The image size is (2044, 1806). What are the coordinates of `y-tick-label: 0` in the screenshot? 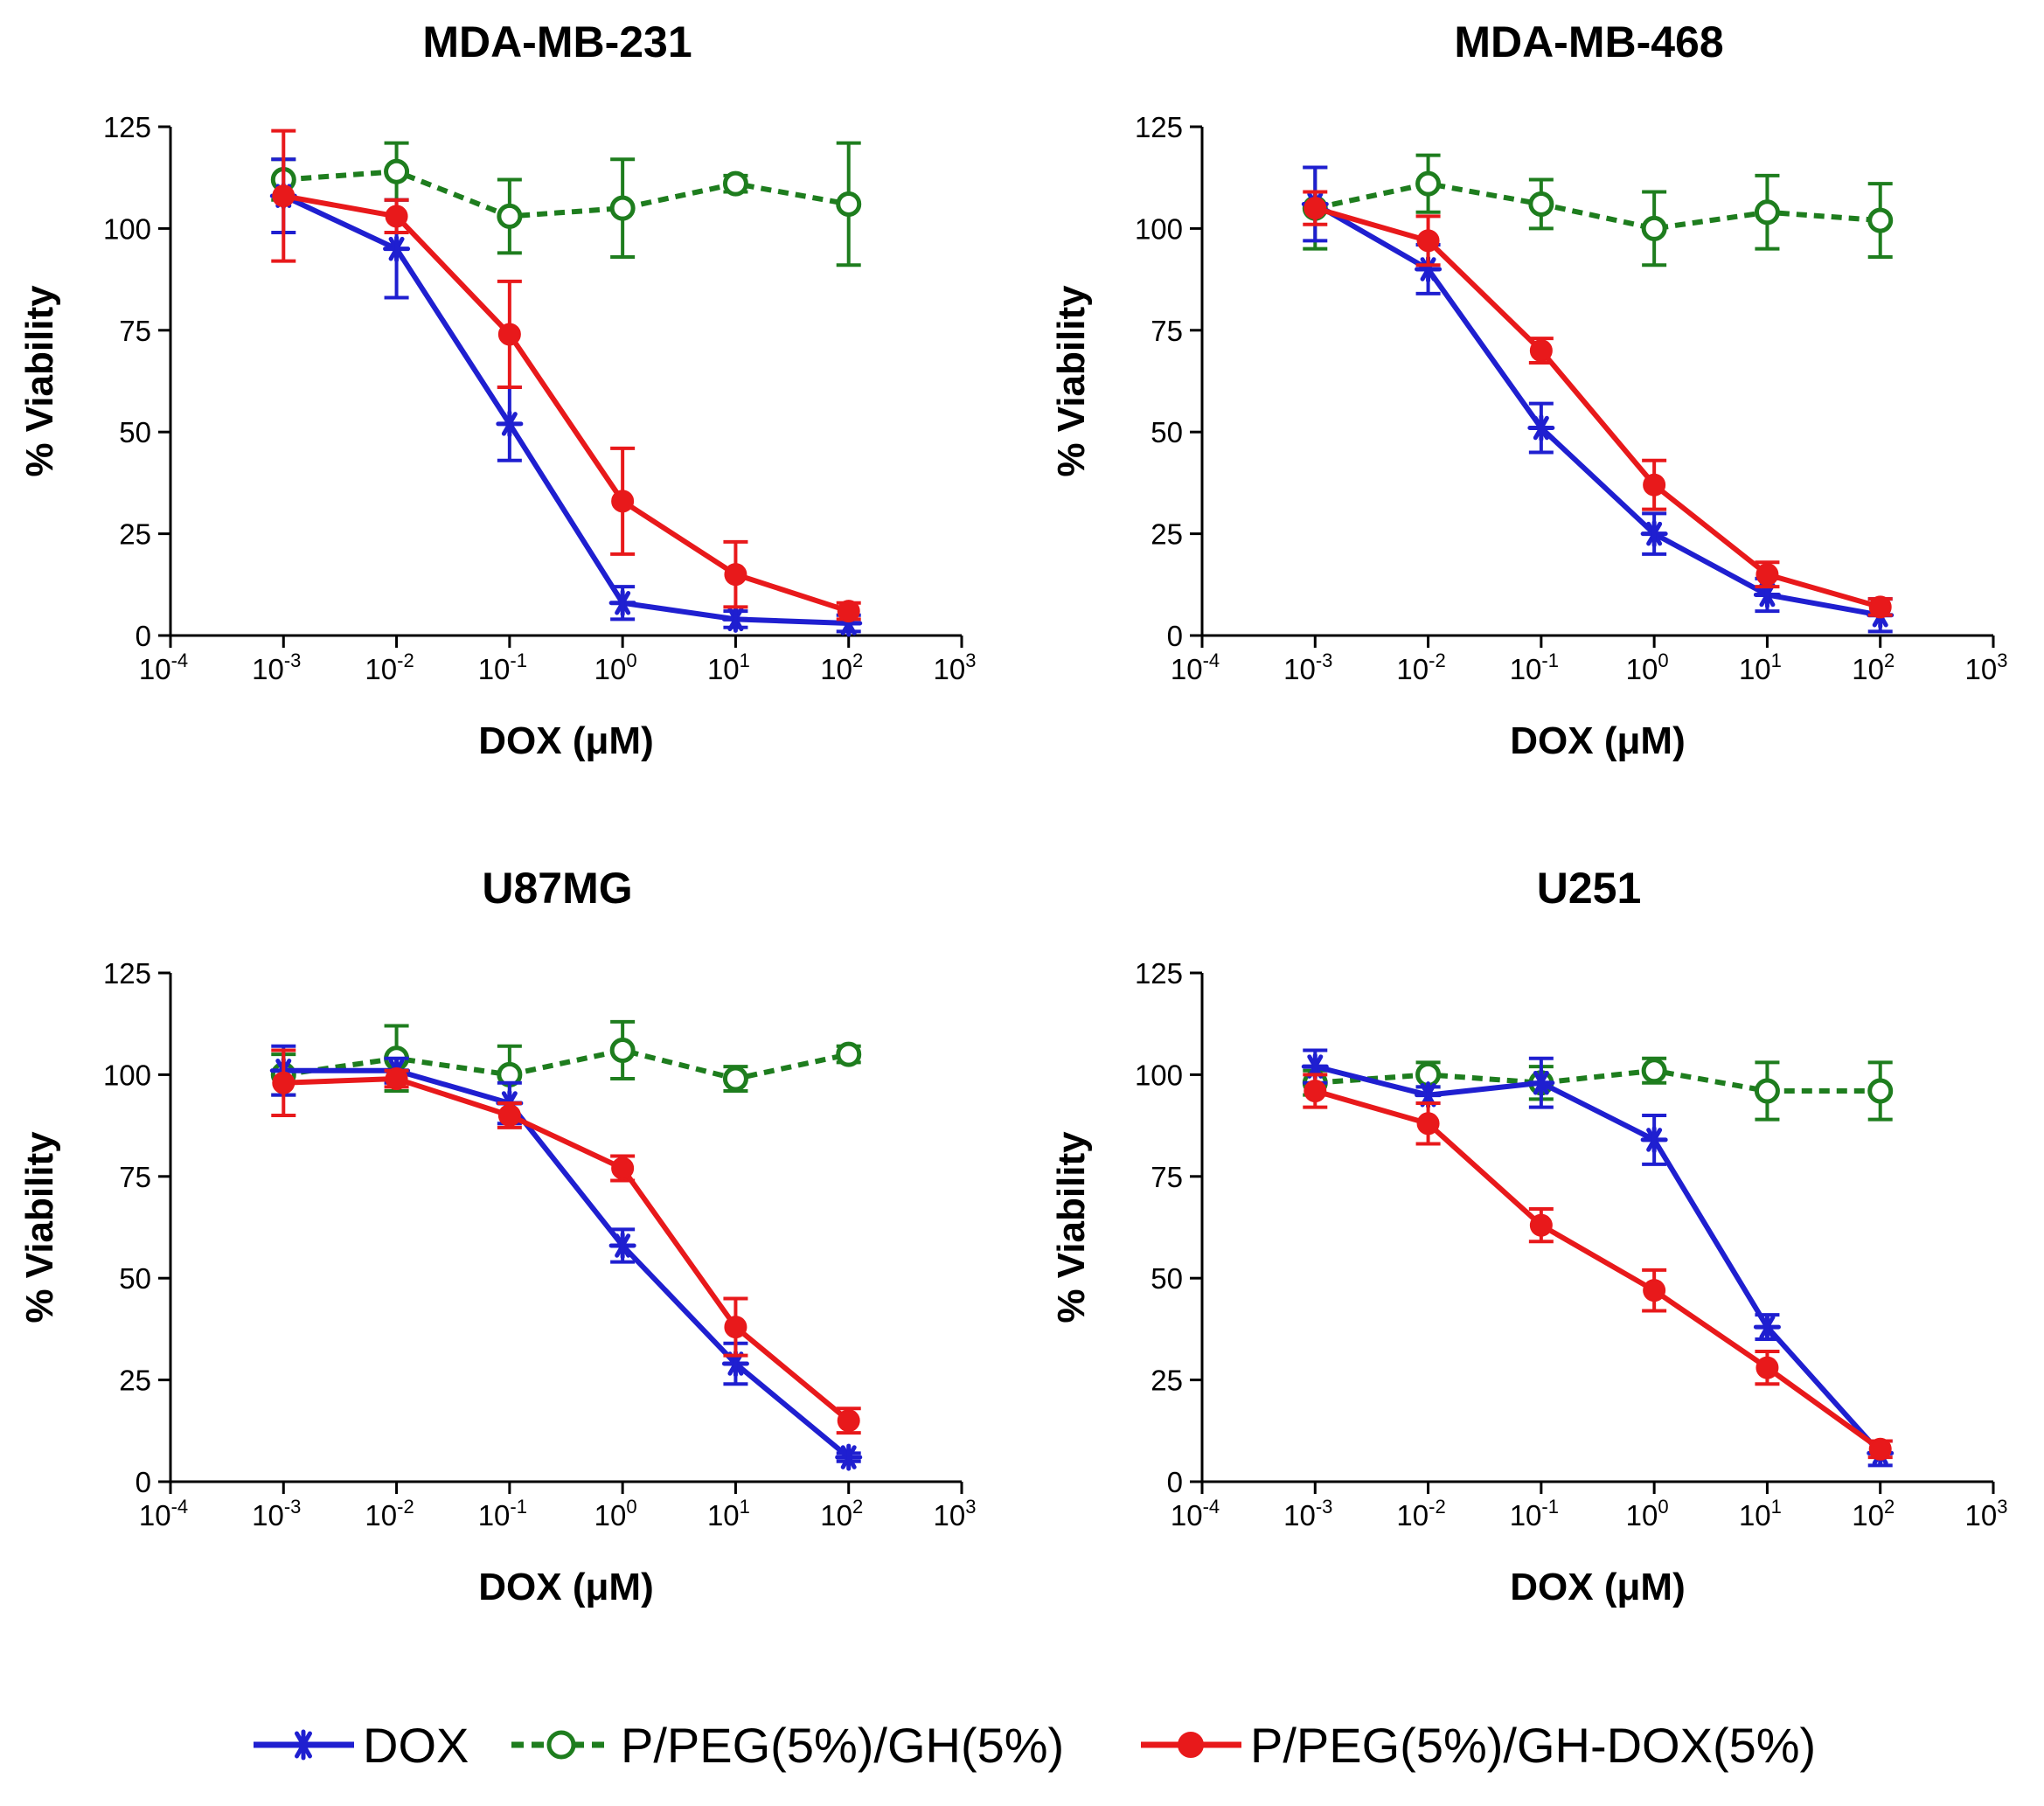 It's located at (143, 636).